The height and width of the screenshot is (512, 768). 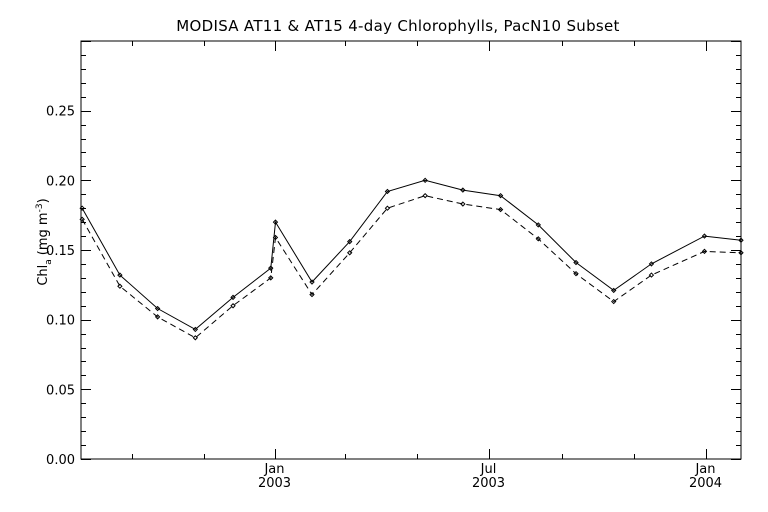 I want to click on y-axis-label-sub: a, so click(x=49, y=262).